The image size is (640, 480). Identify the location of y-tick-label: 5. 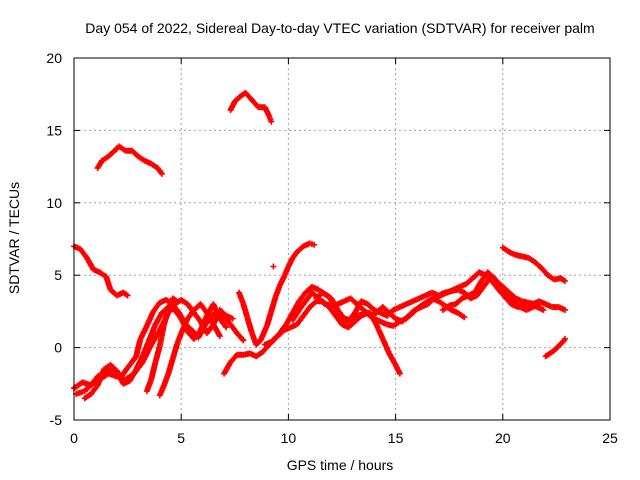
(58, 275).